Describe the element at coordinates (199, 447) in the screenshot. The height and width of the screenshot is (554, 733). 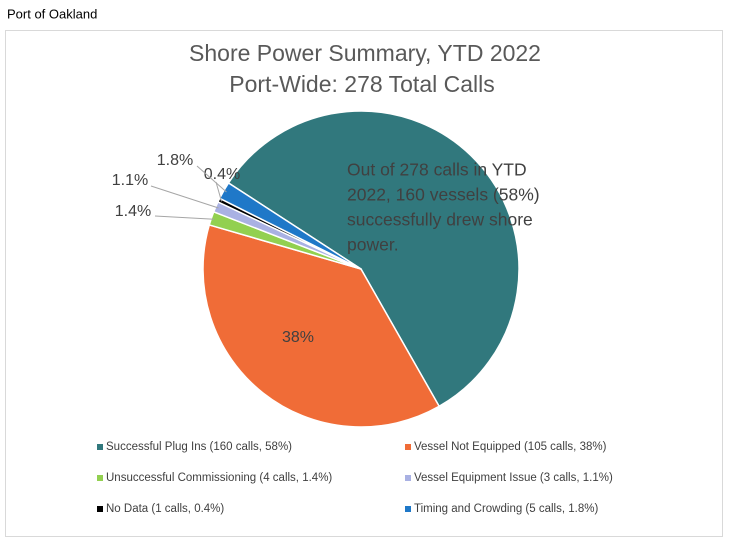
I see `legend-label: Successful Plug Ins (160 calls, 58%)` at that location.